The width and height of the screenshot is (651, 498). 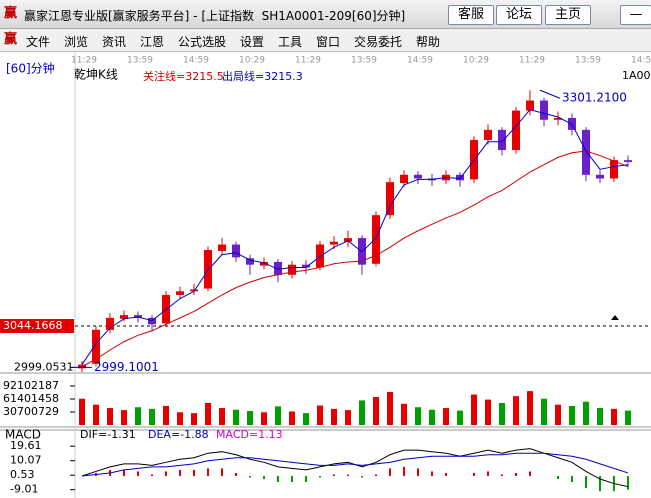 I want to click on menu-item: 浏览, so click(x=76, y=42).